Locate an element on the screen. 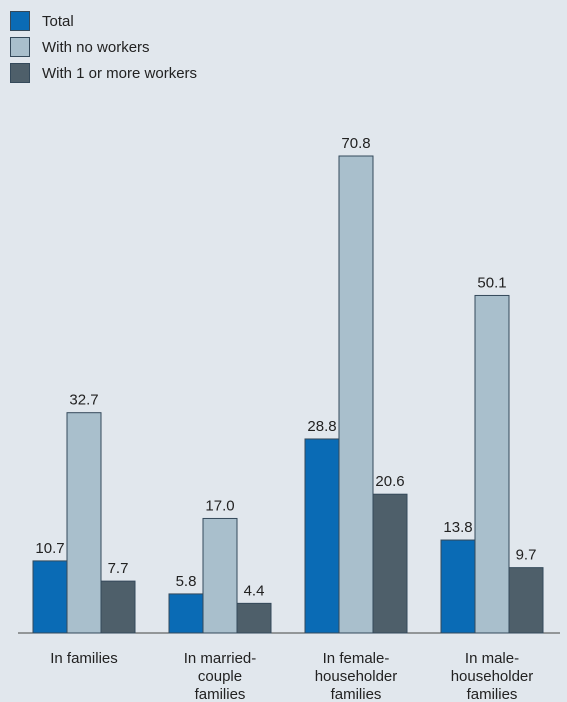 The height and width of the screenshot is (702, 567). legend-swatch-no-workers is located at coordinates (20, 47).